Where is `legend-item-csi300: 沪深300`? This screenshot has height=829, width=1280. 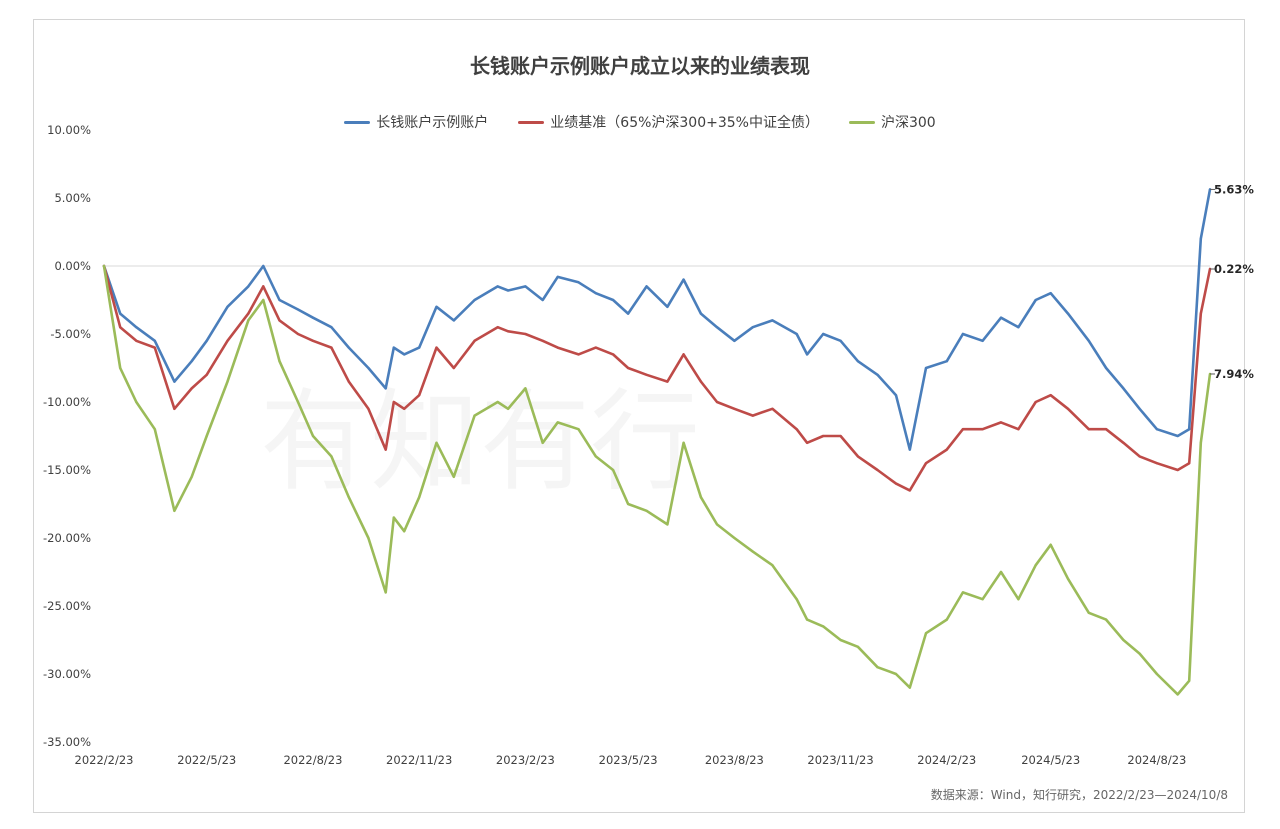 legend-item-csi300: 沪深300 is located at coordinates (892, 122).